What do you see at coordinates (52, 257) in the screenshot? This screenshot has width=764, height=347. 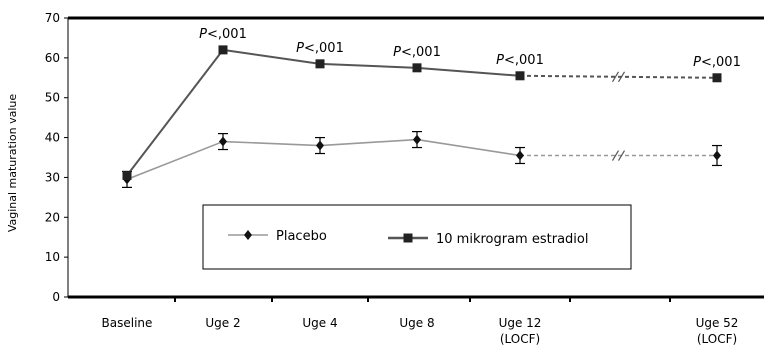 I see `y-tick-label: 10` at bounding box center [52, 257].